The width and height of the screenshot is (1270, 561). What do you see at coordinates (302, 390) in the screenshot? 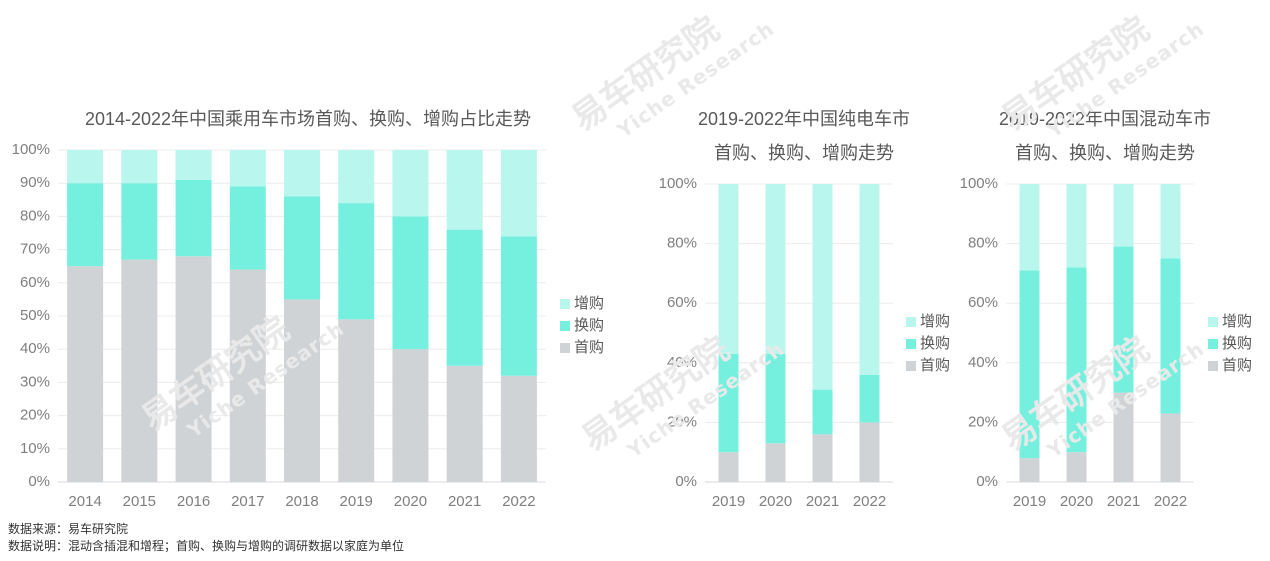
I see `bar-首购-2018` at bounding box center [302, 390].